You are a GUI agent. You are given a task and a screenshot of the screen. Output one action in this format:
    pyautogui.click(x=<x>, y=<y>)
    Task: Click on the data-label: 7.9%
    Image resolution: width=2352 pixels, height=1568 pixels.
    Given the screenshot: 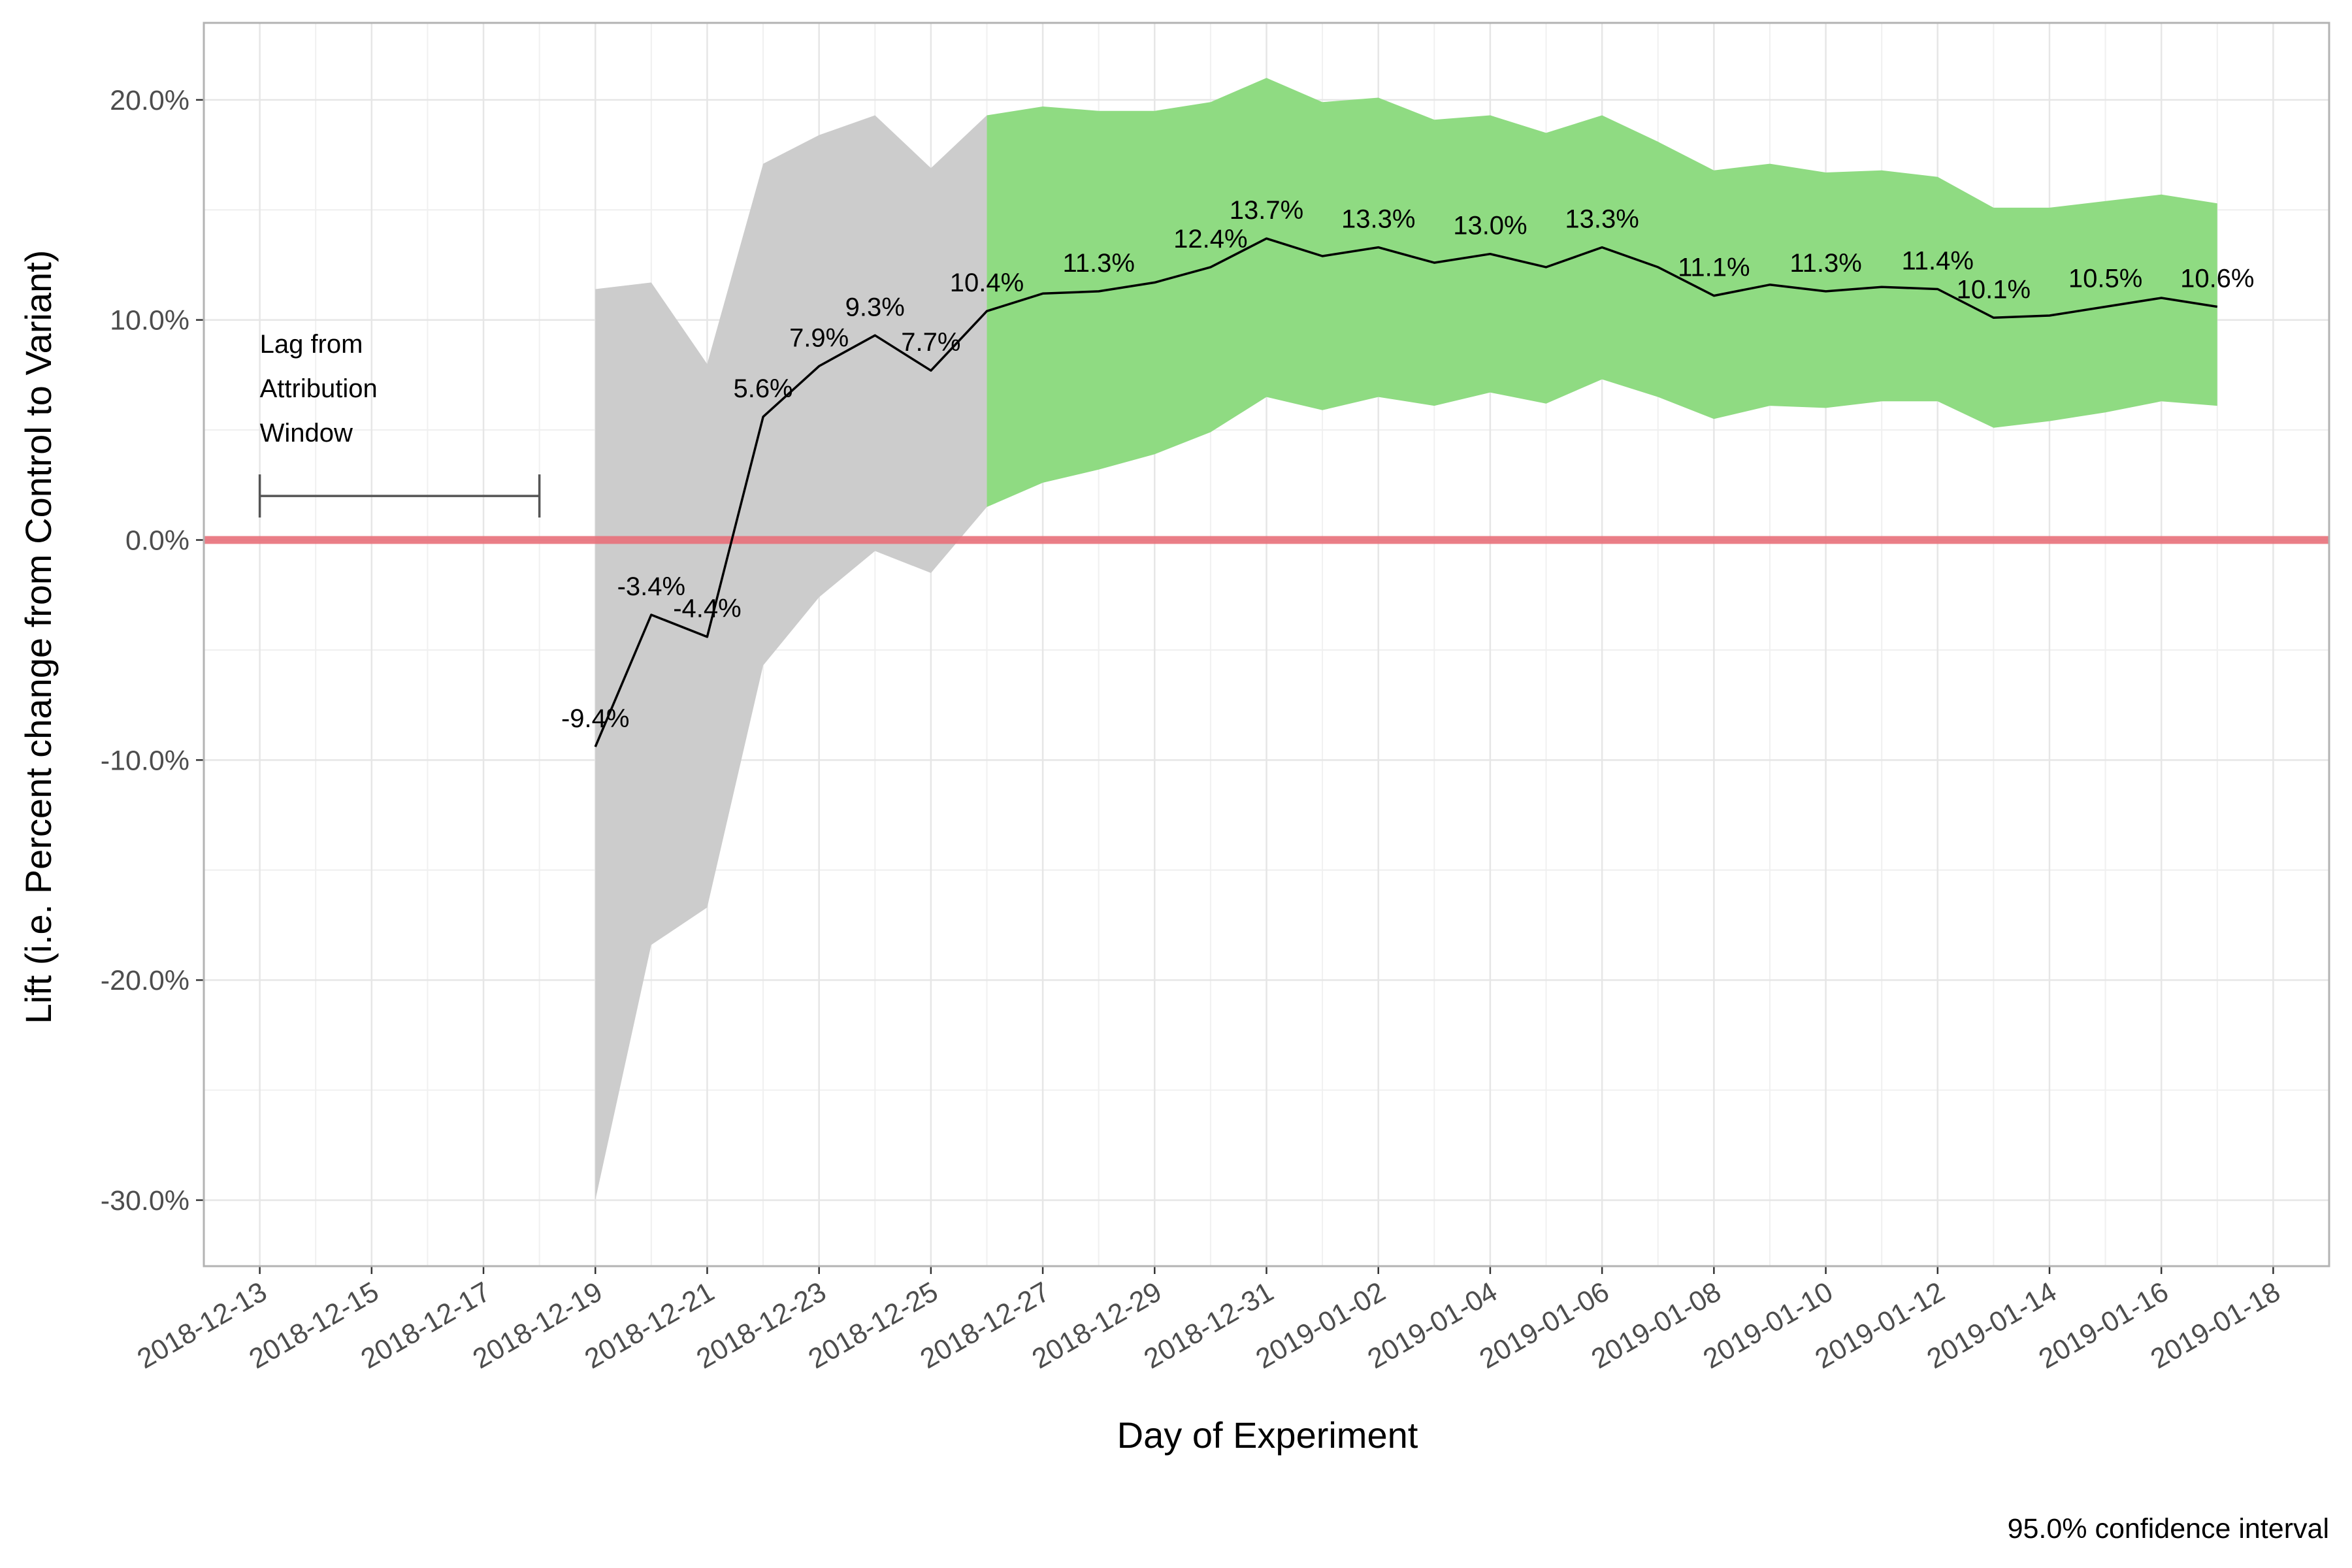 What is the action you would take?
    pyautogui.click(x=819, y=337)
    